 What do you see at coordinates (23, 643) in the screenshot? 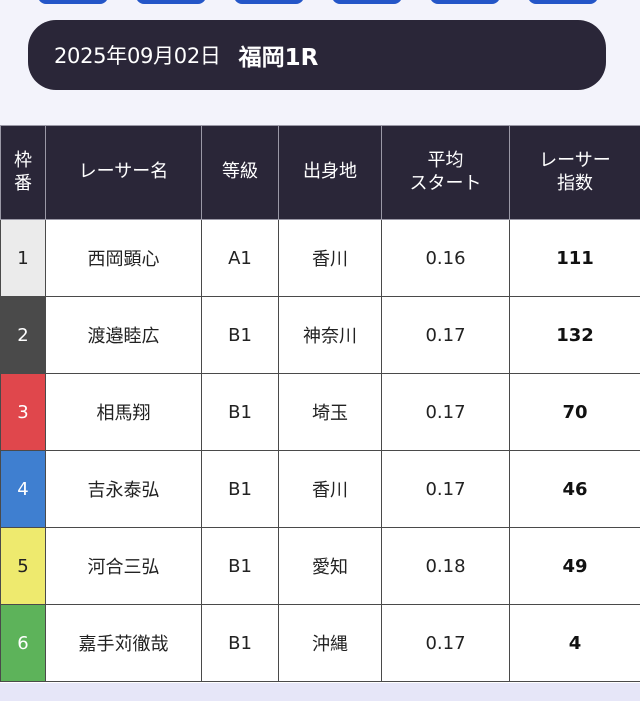
I see `frame-number-cell: 6` at bounding box center [23, 643].